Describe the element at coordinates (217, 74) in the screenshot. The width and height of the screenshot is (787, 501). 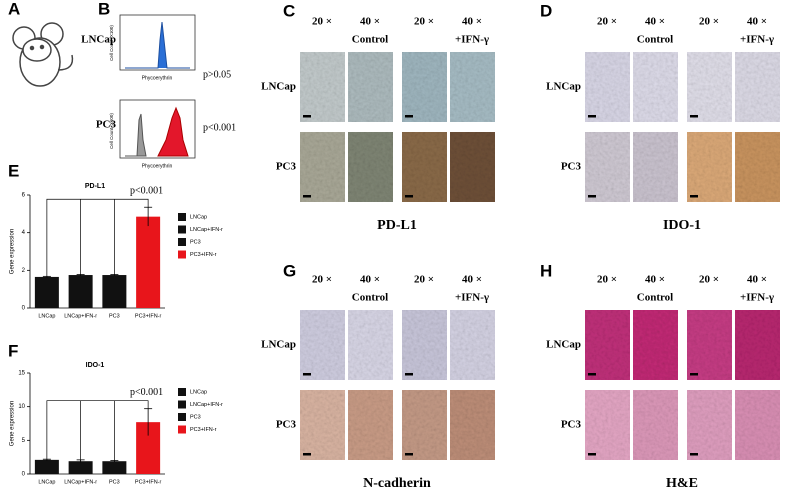
I see `p-value: p>0.05` at that location.